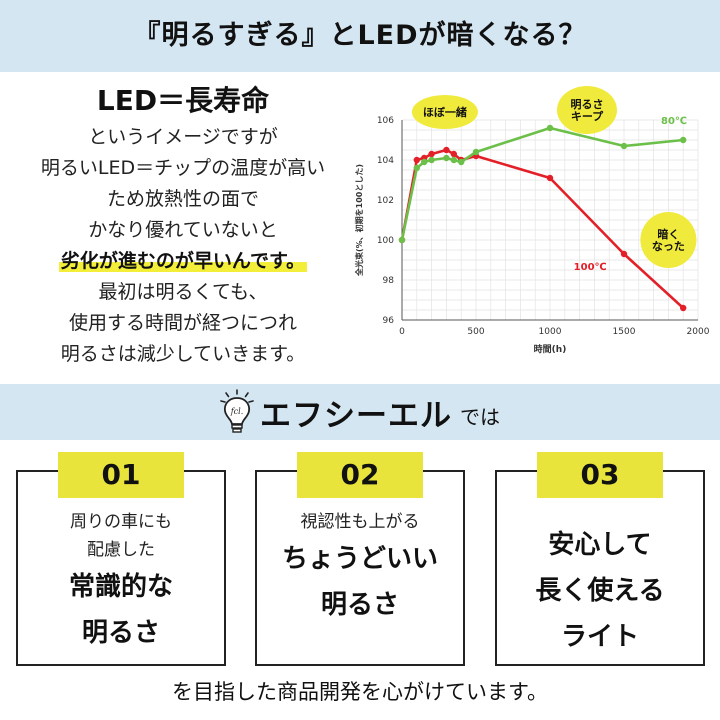 Image resolution: width=720 pixels, height=720 pixels. I want to click on desc-line: 明るさは減少していきます。, so click(183, 354).